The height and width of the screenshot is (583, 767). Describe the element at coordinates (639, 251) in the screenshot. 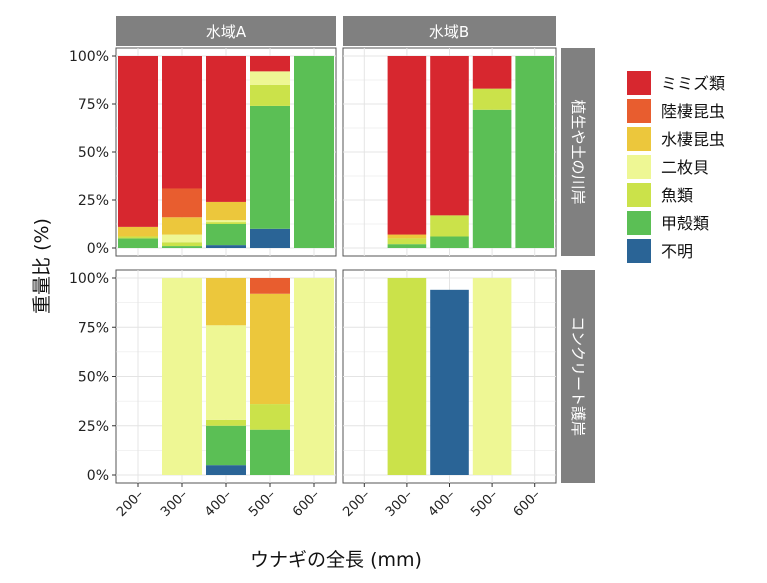

I see `legend-swatch-fumei` at that location.